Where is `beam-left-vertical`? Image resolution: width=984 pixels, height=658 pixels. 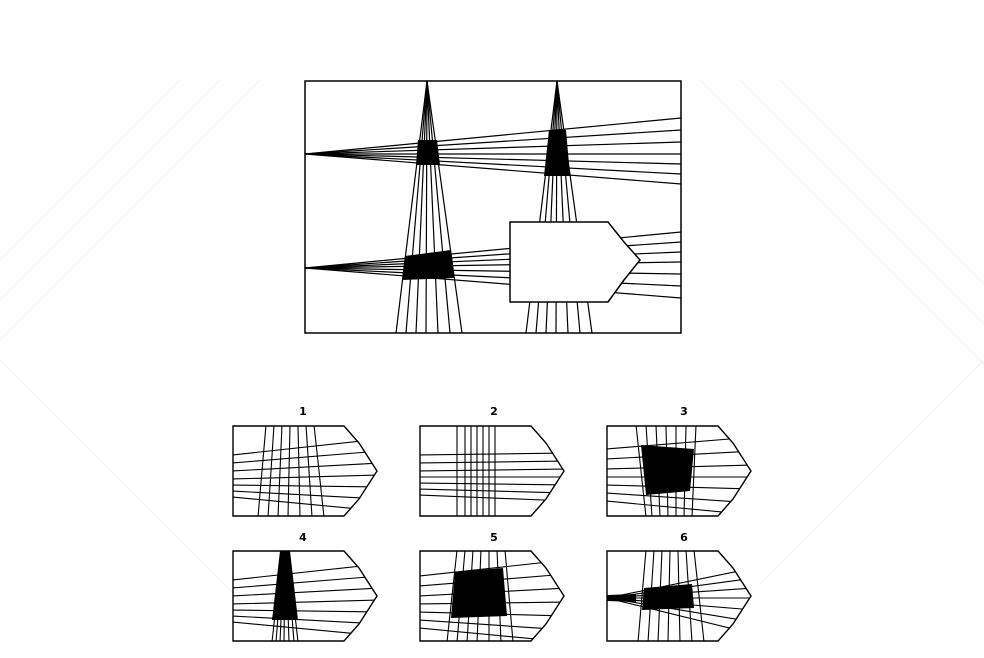
beam-left-vertical is located at coordinates (429, 207).